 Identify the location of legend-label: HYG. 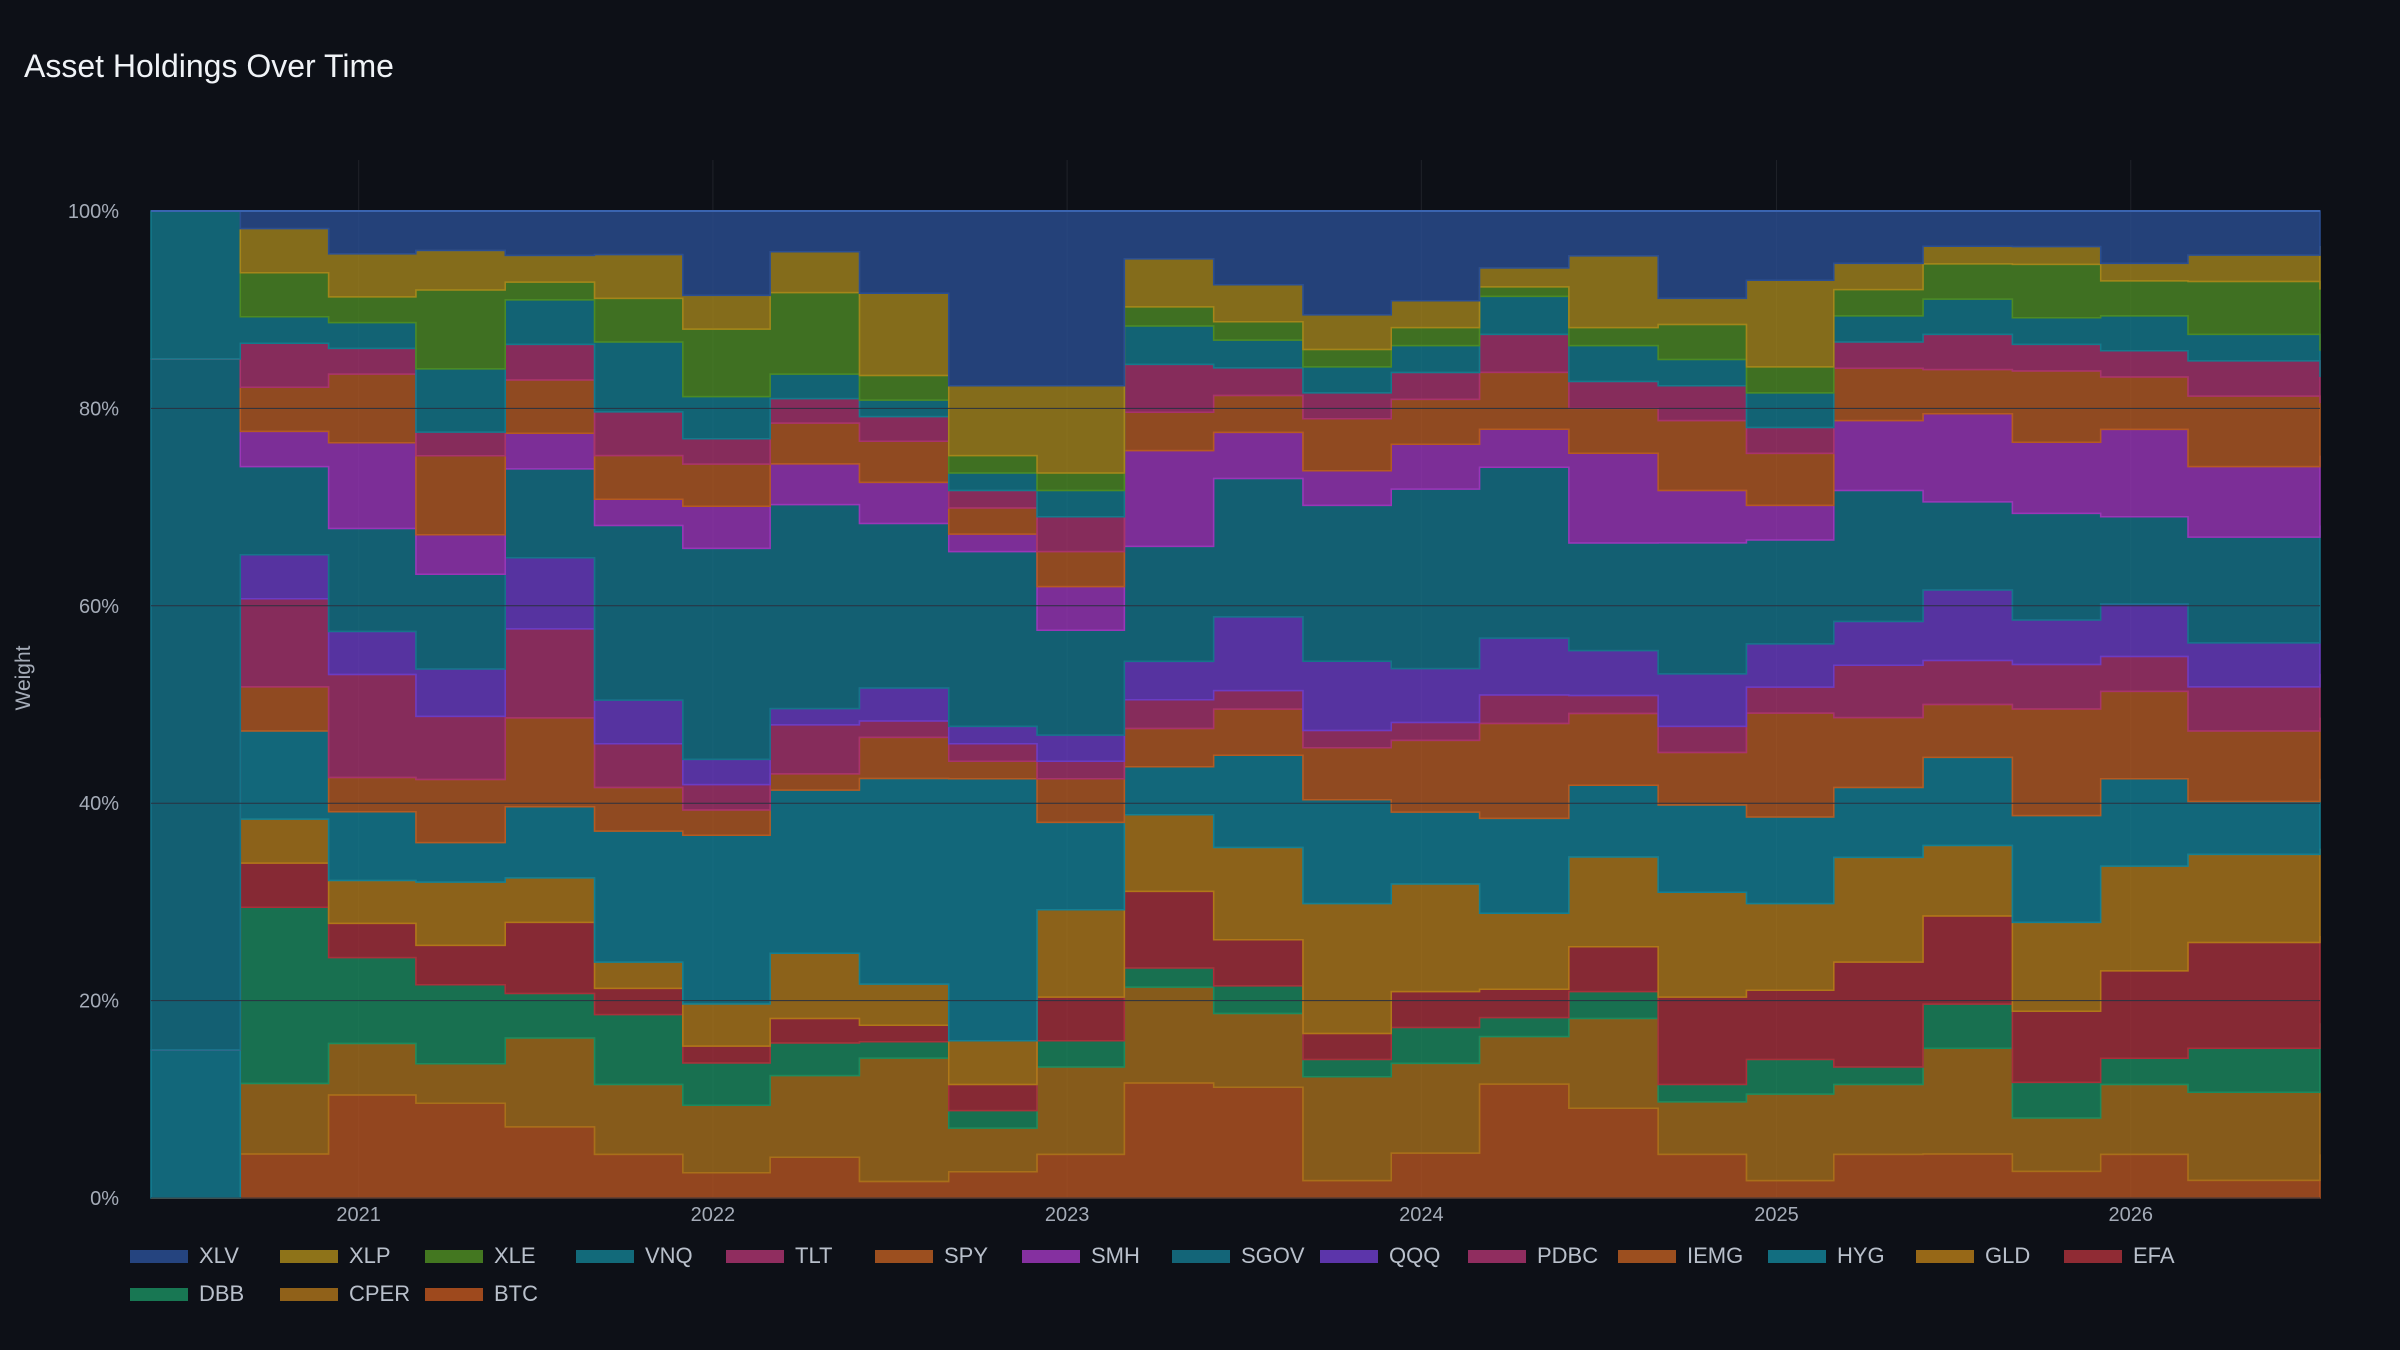
(1861, 1255).